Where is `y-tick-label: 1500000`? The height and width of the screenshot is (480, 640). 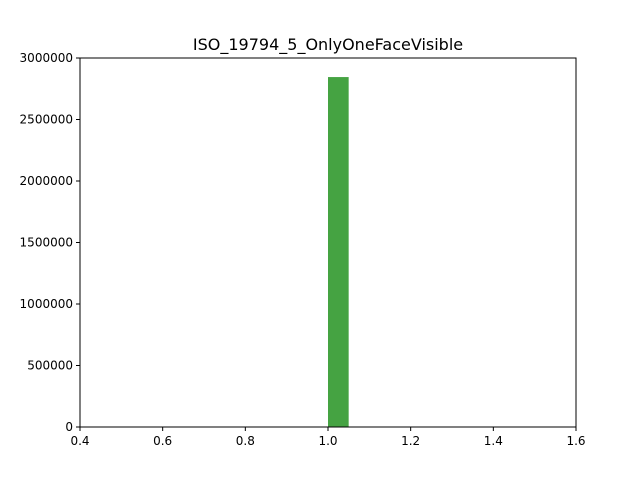
y-tick-label: 1500000 is located at coordinates (46, 243).